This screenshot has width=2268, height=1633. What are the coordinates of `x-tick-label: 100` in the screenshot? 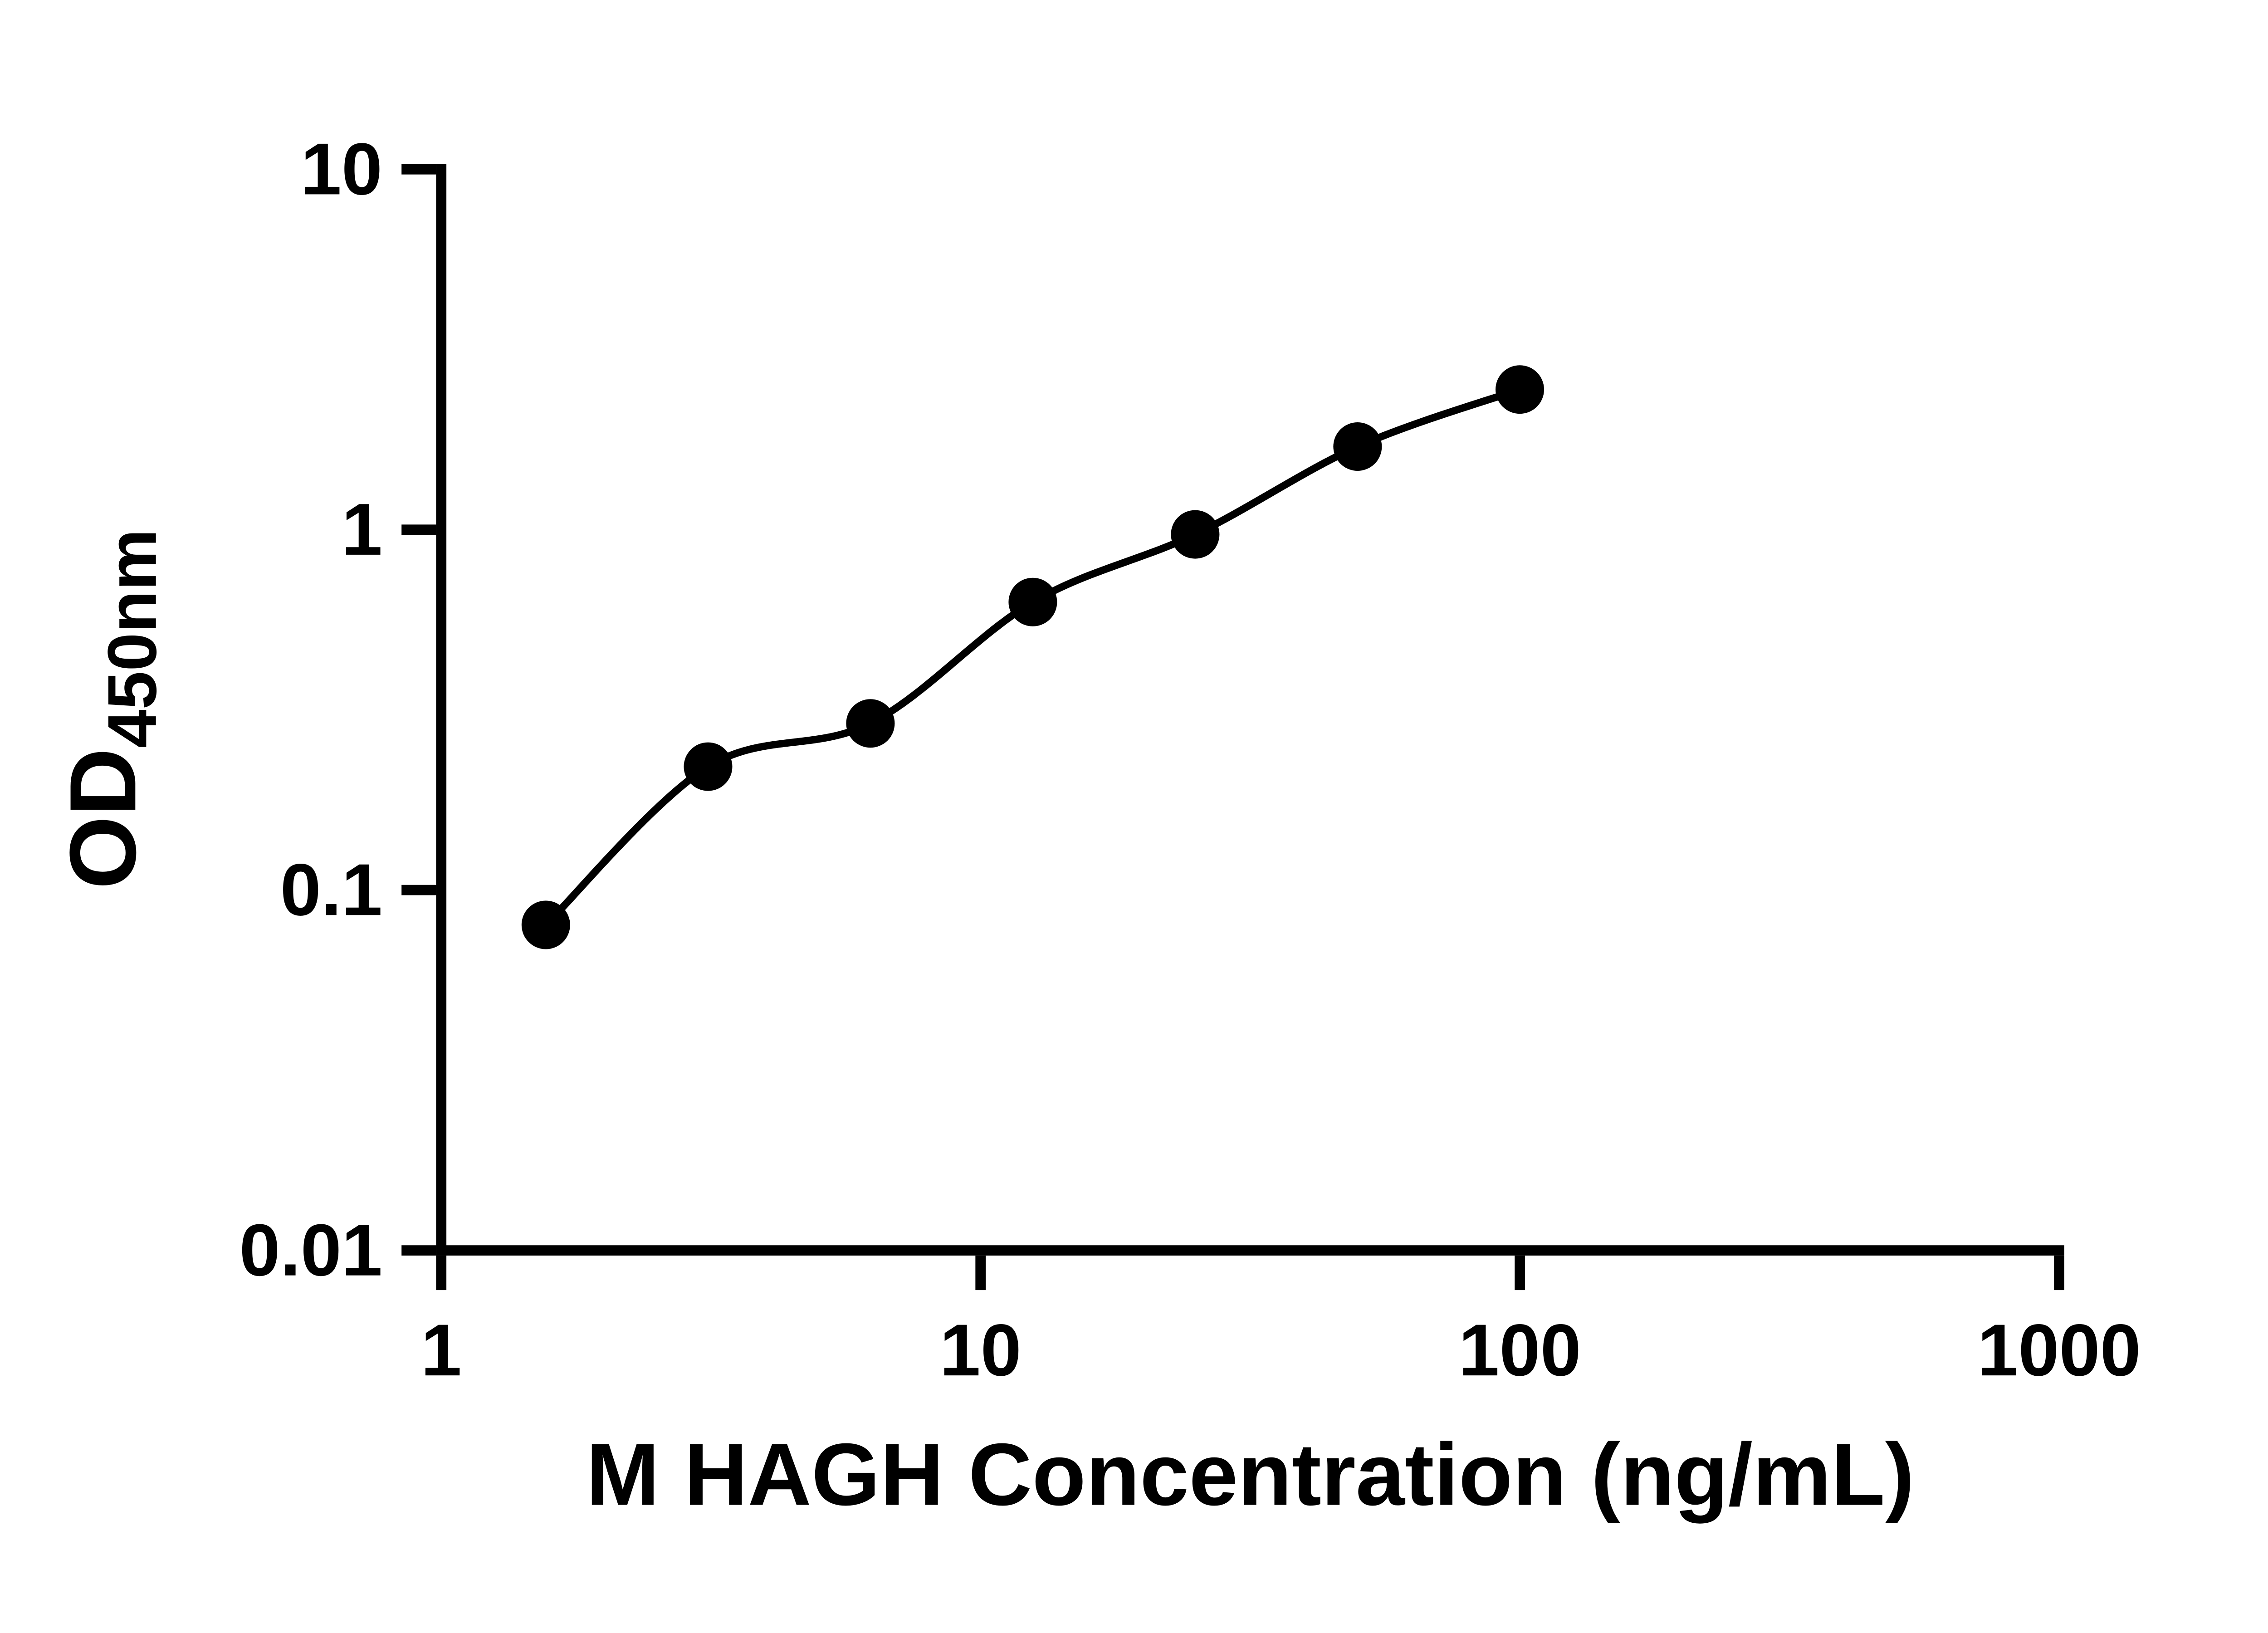 It's located at (1519, 1350).